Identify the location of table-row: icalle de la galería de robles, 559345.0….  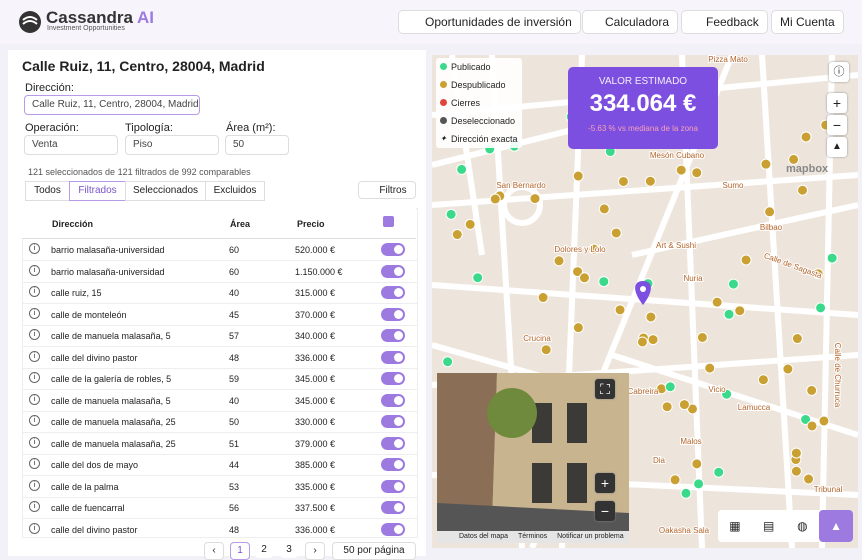
(220, 379).